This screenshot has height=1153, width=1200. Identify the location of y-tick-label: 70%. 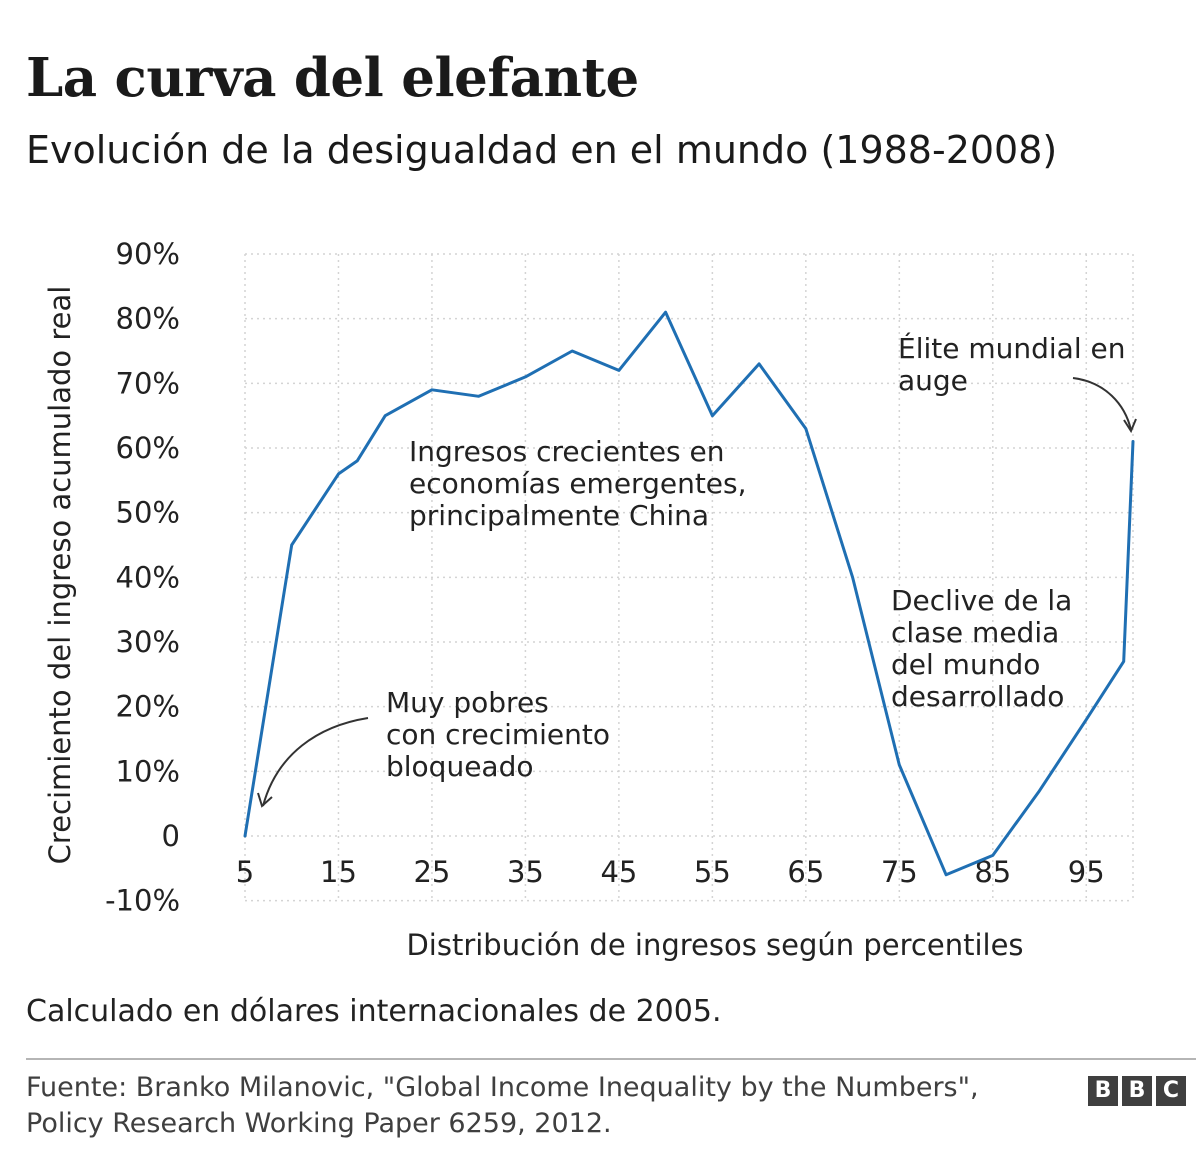
(148, 383).